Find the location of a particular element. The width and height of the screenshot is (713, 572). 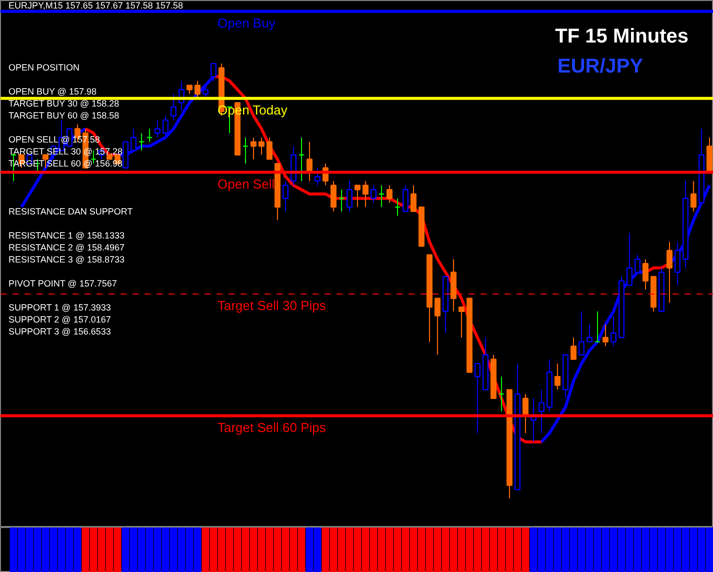

ref-line-label: Target Sell 30 Pips is located at coordinates (272, 305).